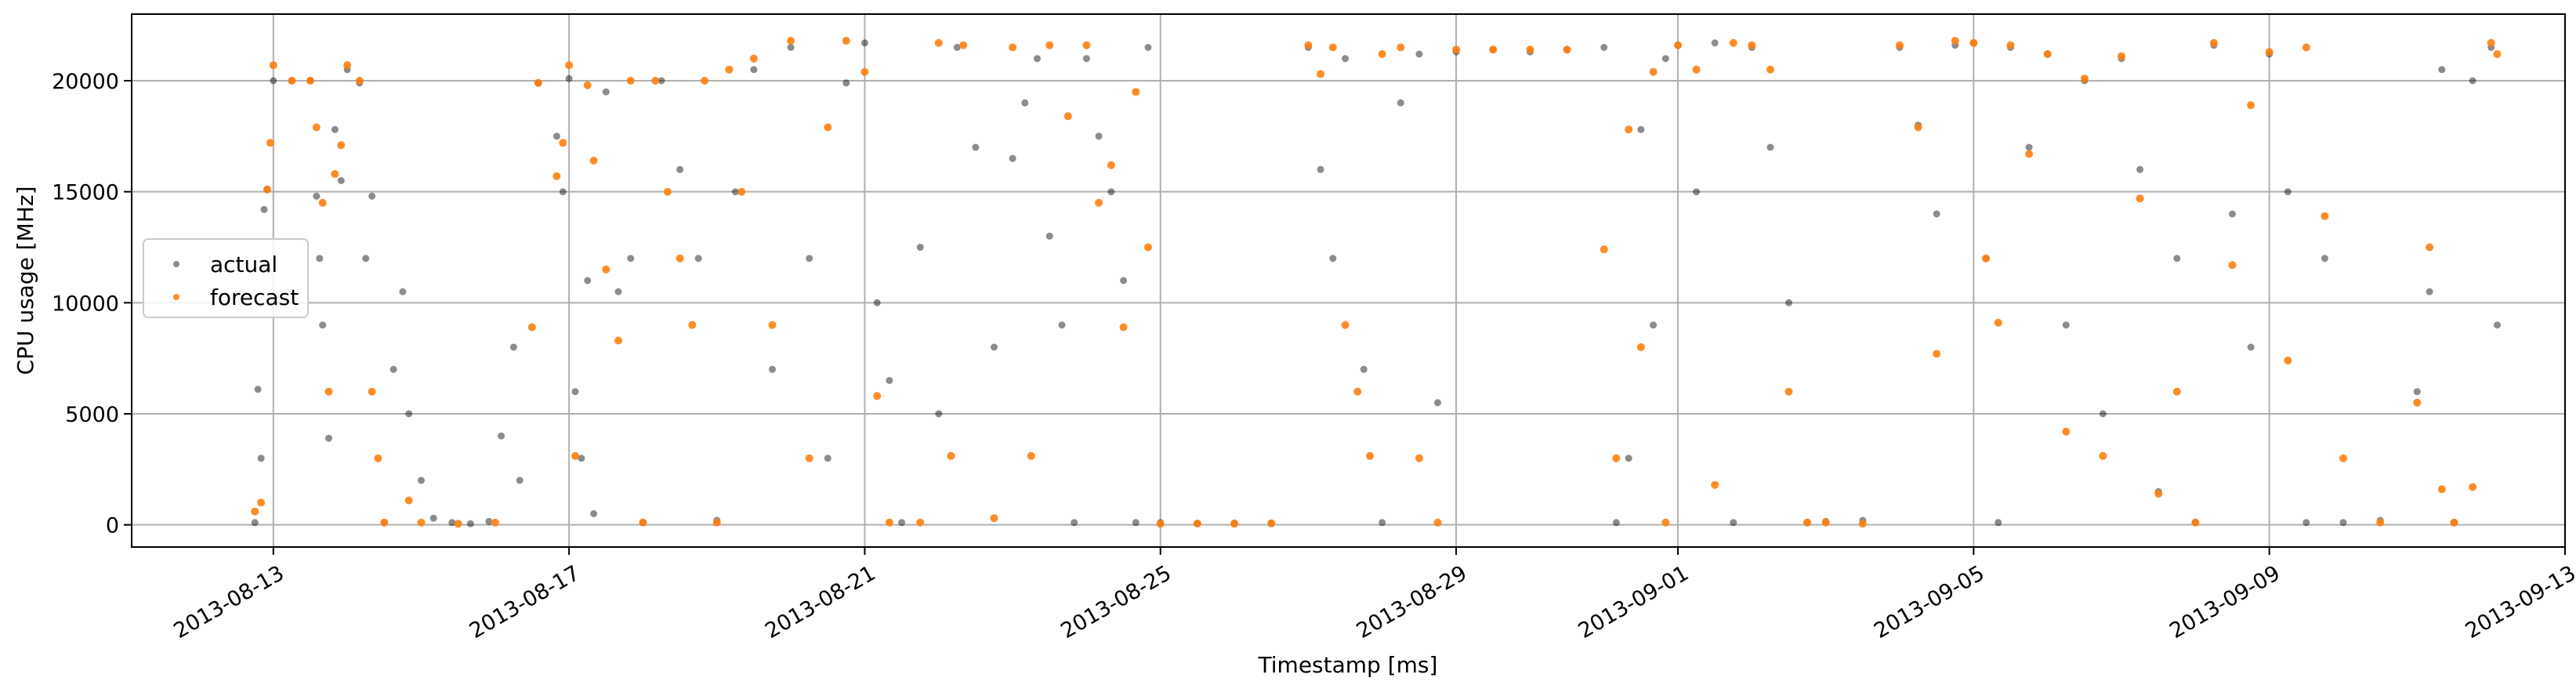 The image size is (2576, 692). I want to click on legend: actual forecast, so click(226, 278).